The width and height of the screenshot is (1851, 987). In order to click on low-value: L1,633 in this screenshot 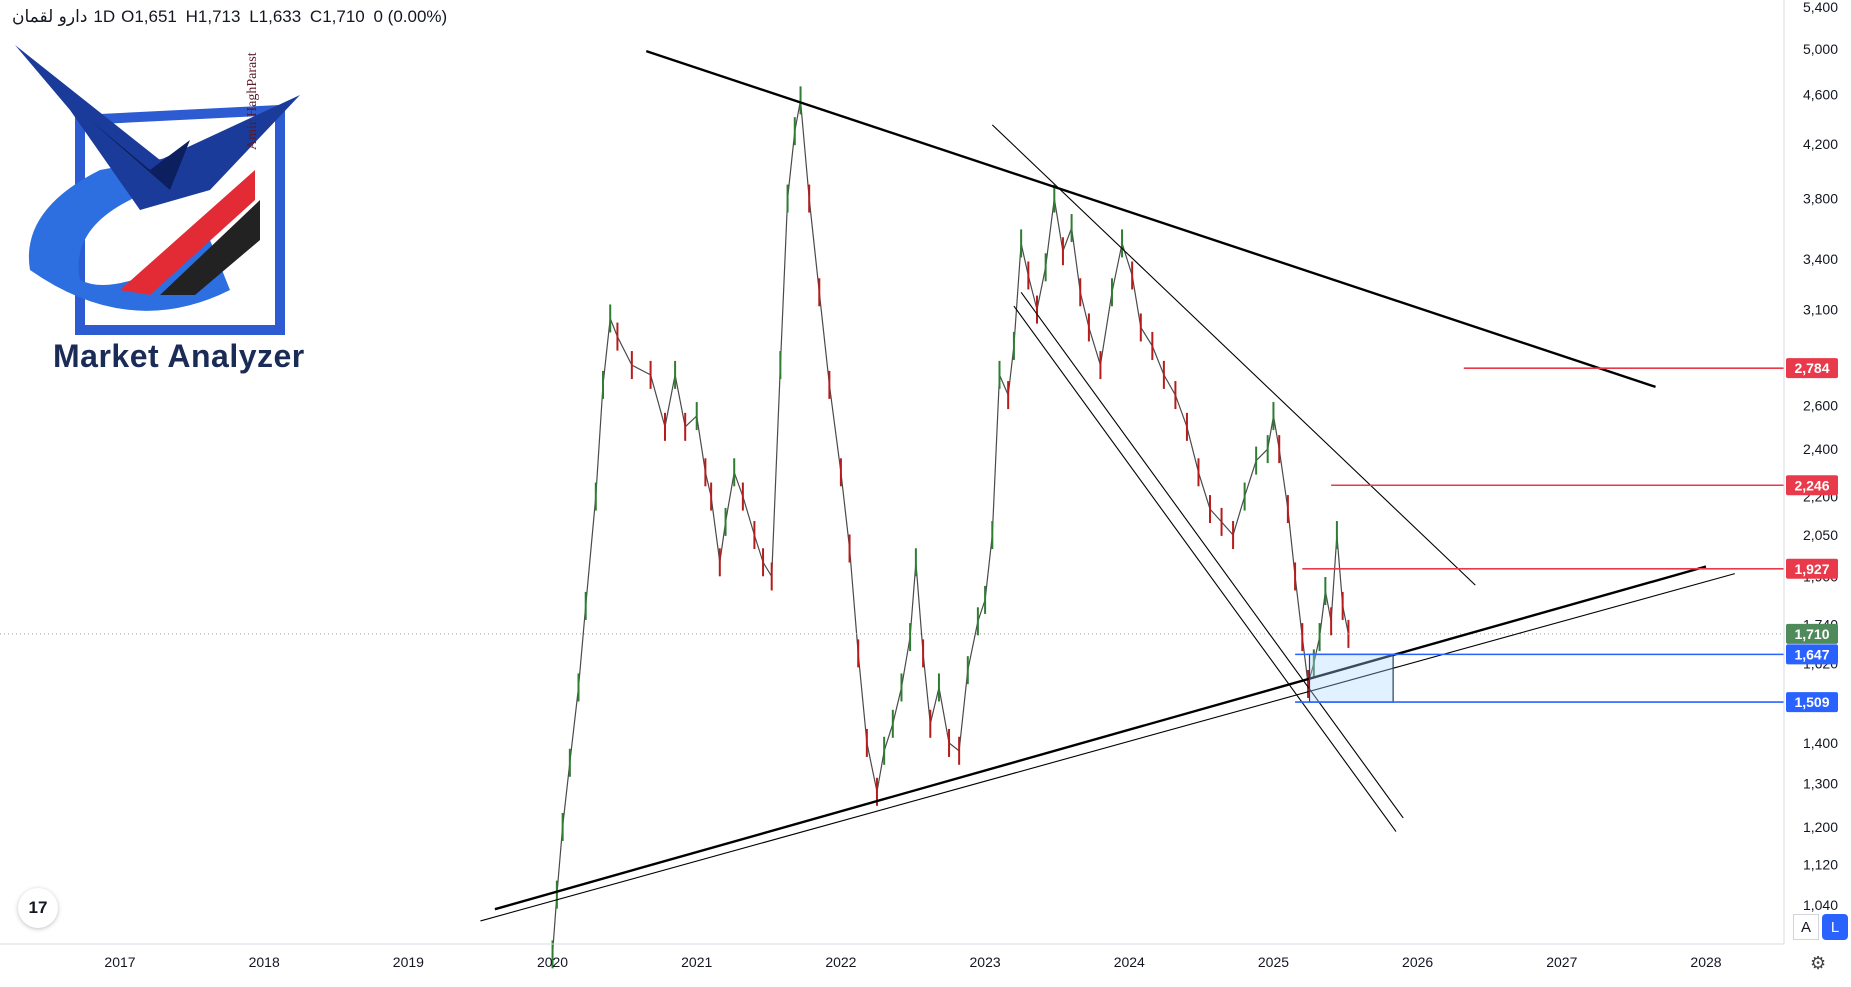, I will do `click(275, 16)`.